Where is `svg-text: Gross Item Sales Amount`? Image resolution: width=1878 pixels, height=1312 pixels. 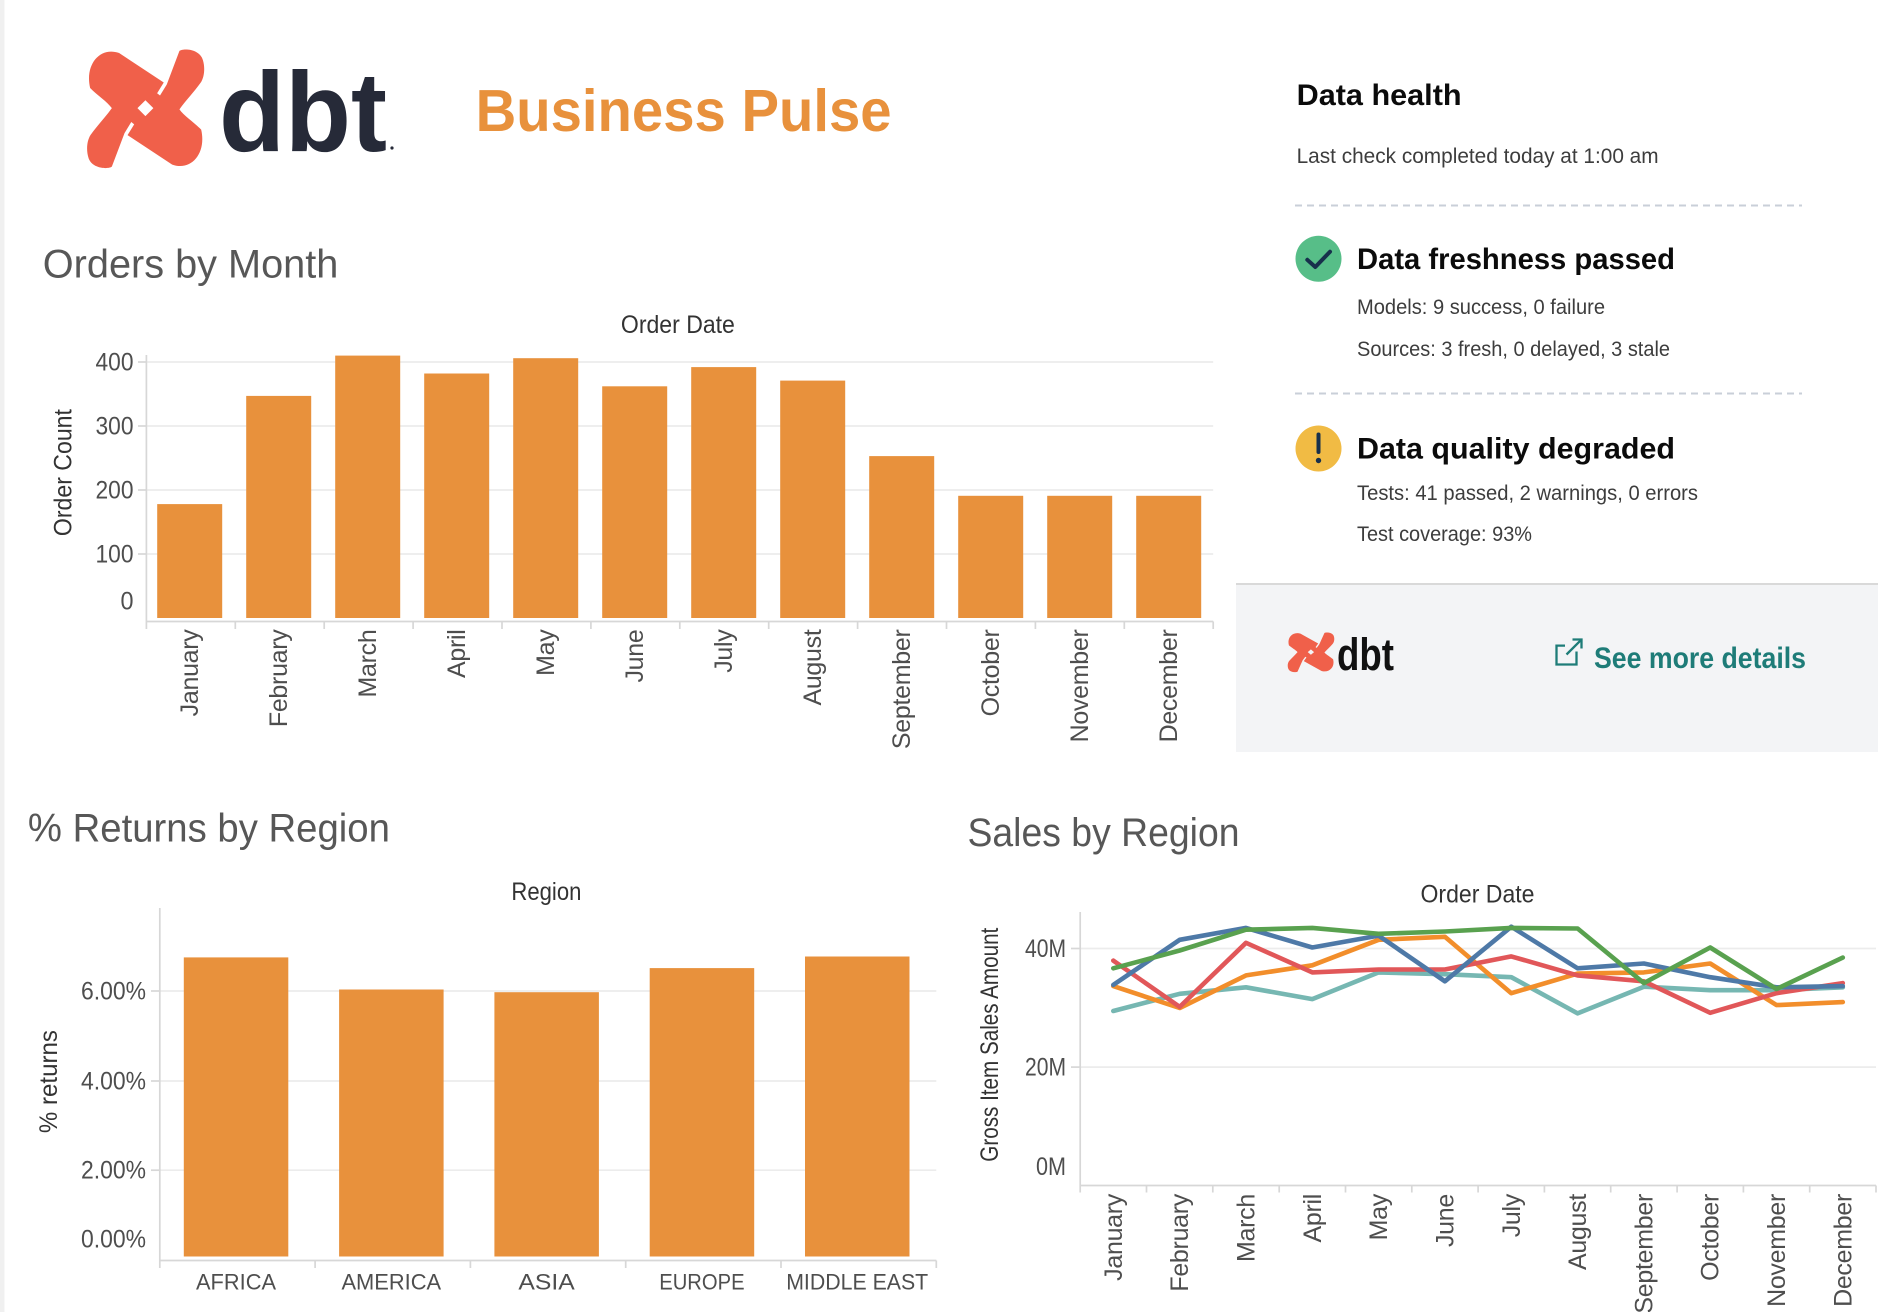 svg-text: Gross Item Sales Amount is located at coordinates (990, 1045).